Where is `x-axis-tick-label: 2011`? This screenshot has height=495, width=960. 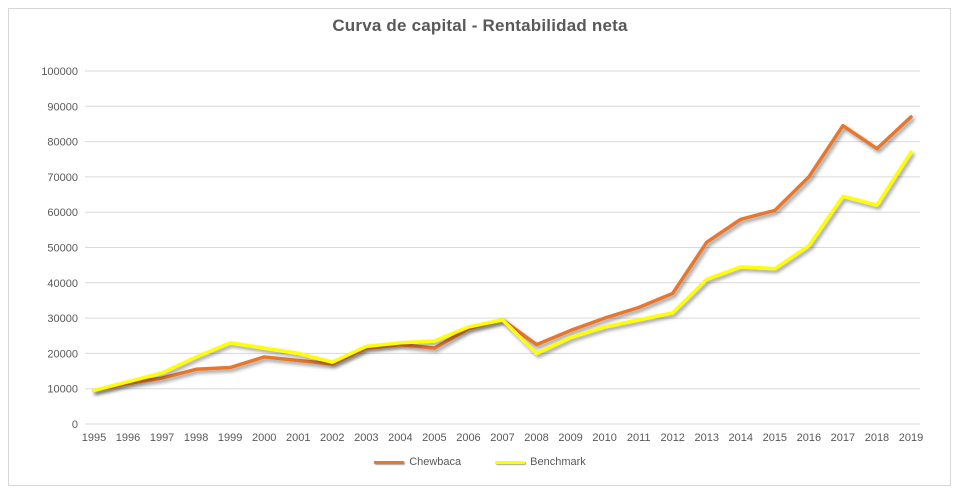 x-axis-tick-label: 2011 is located at coordinates (639, 438).